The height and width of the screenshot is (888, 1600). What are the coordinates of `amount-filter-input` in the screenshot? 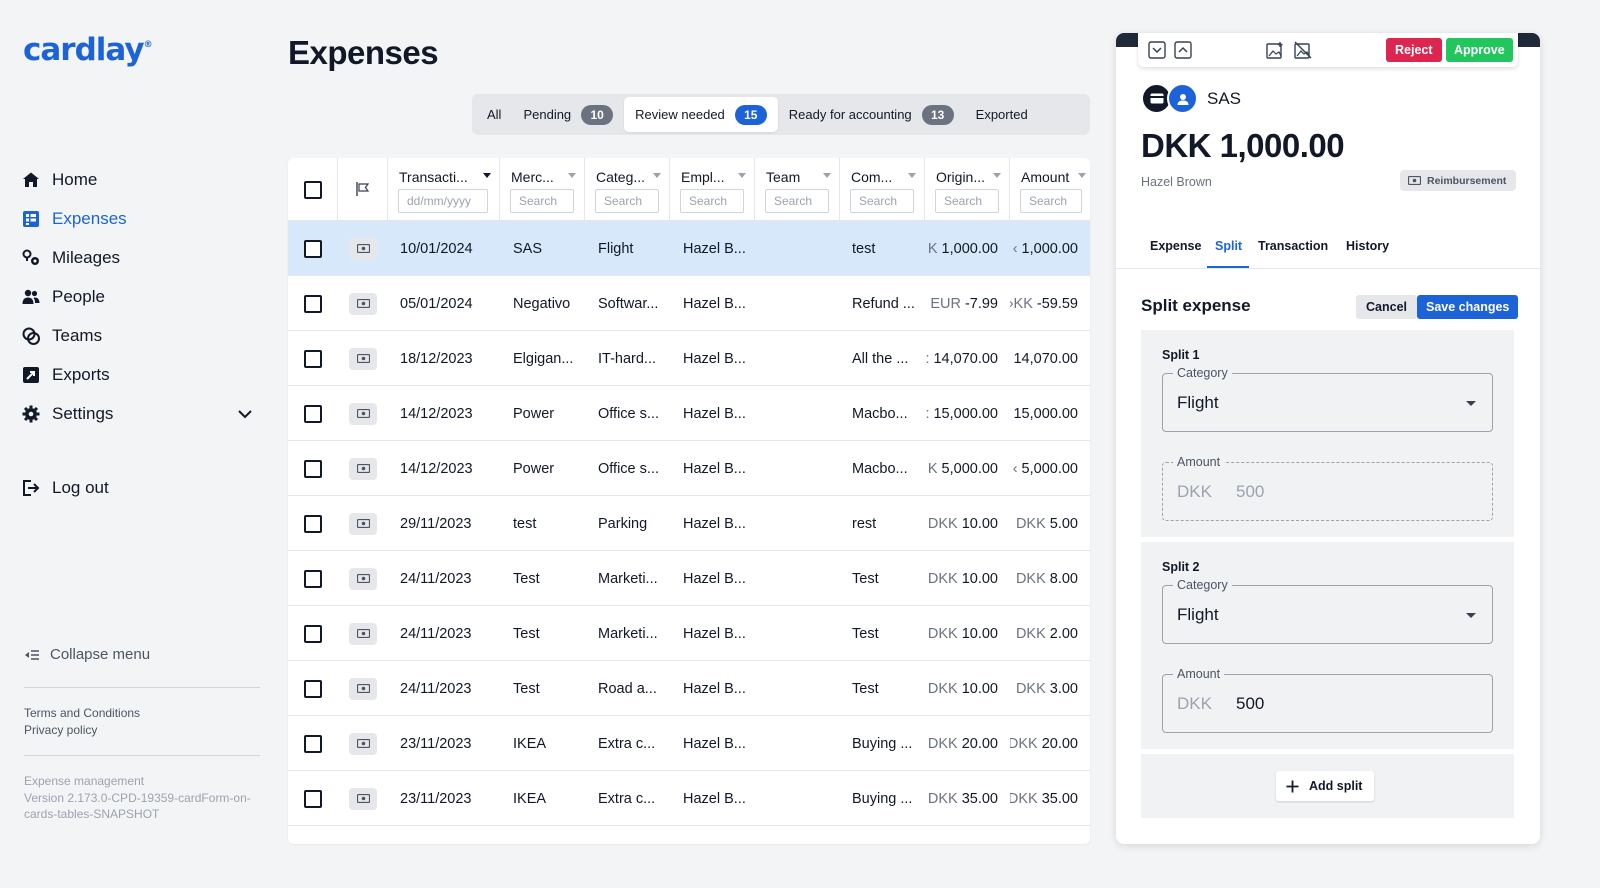 It's located at (1051, 201).